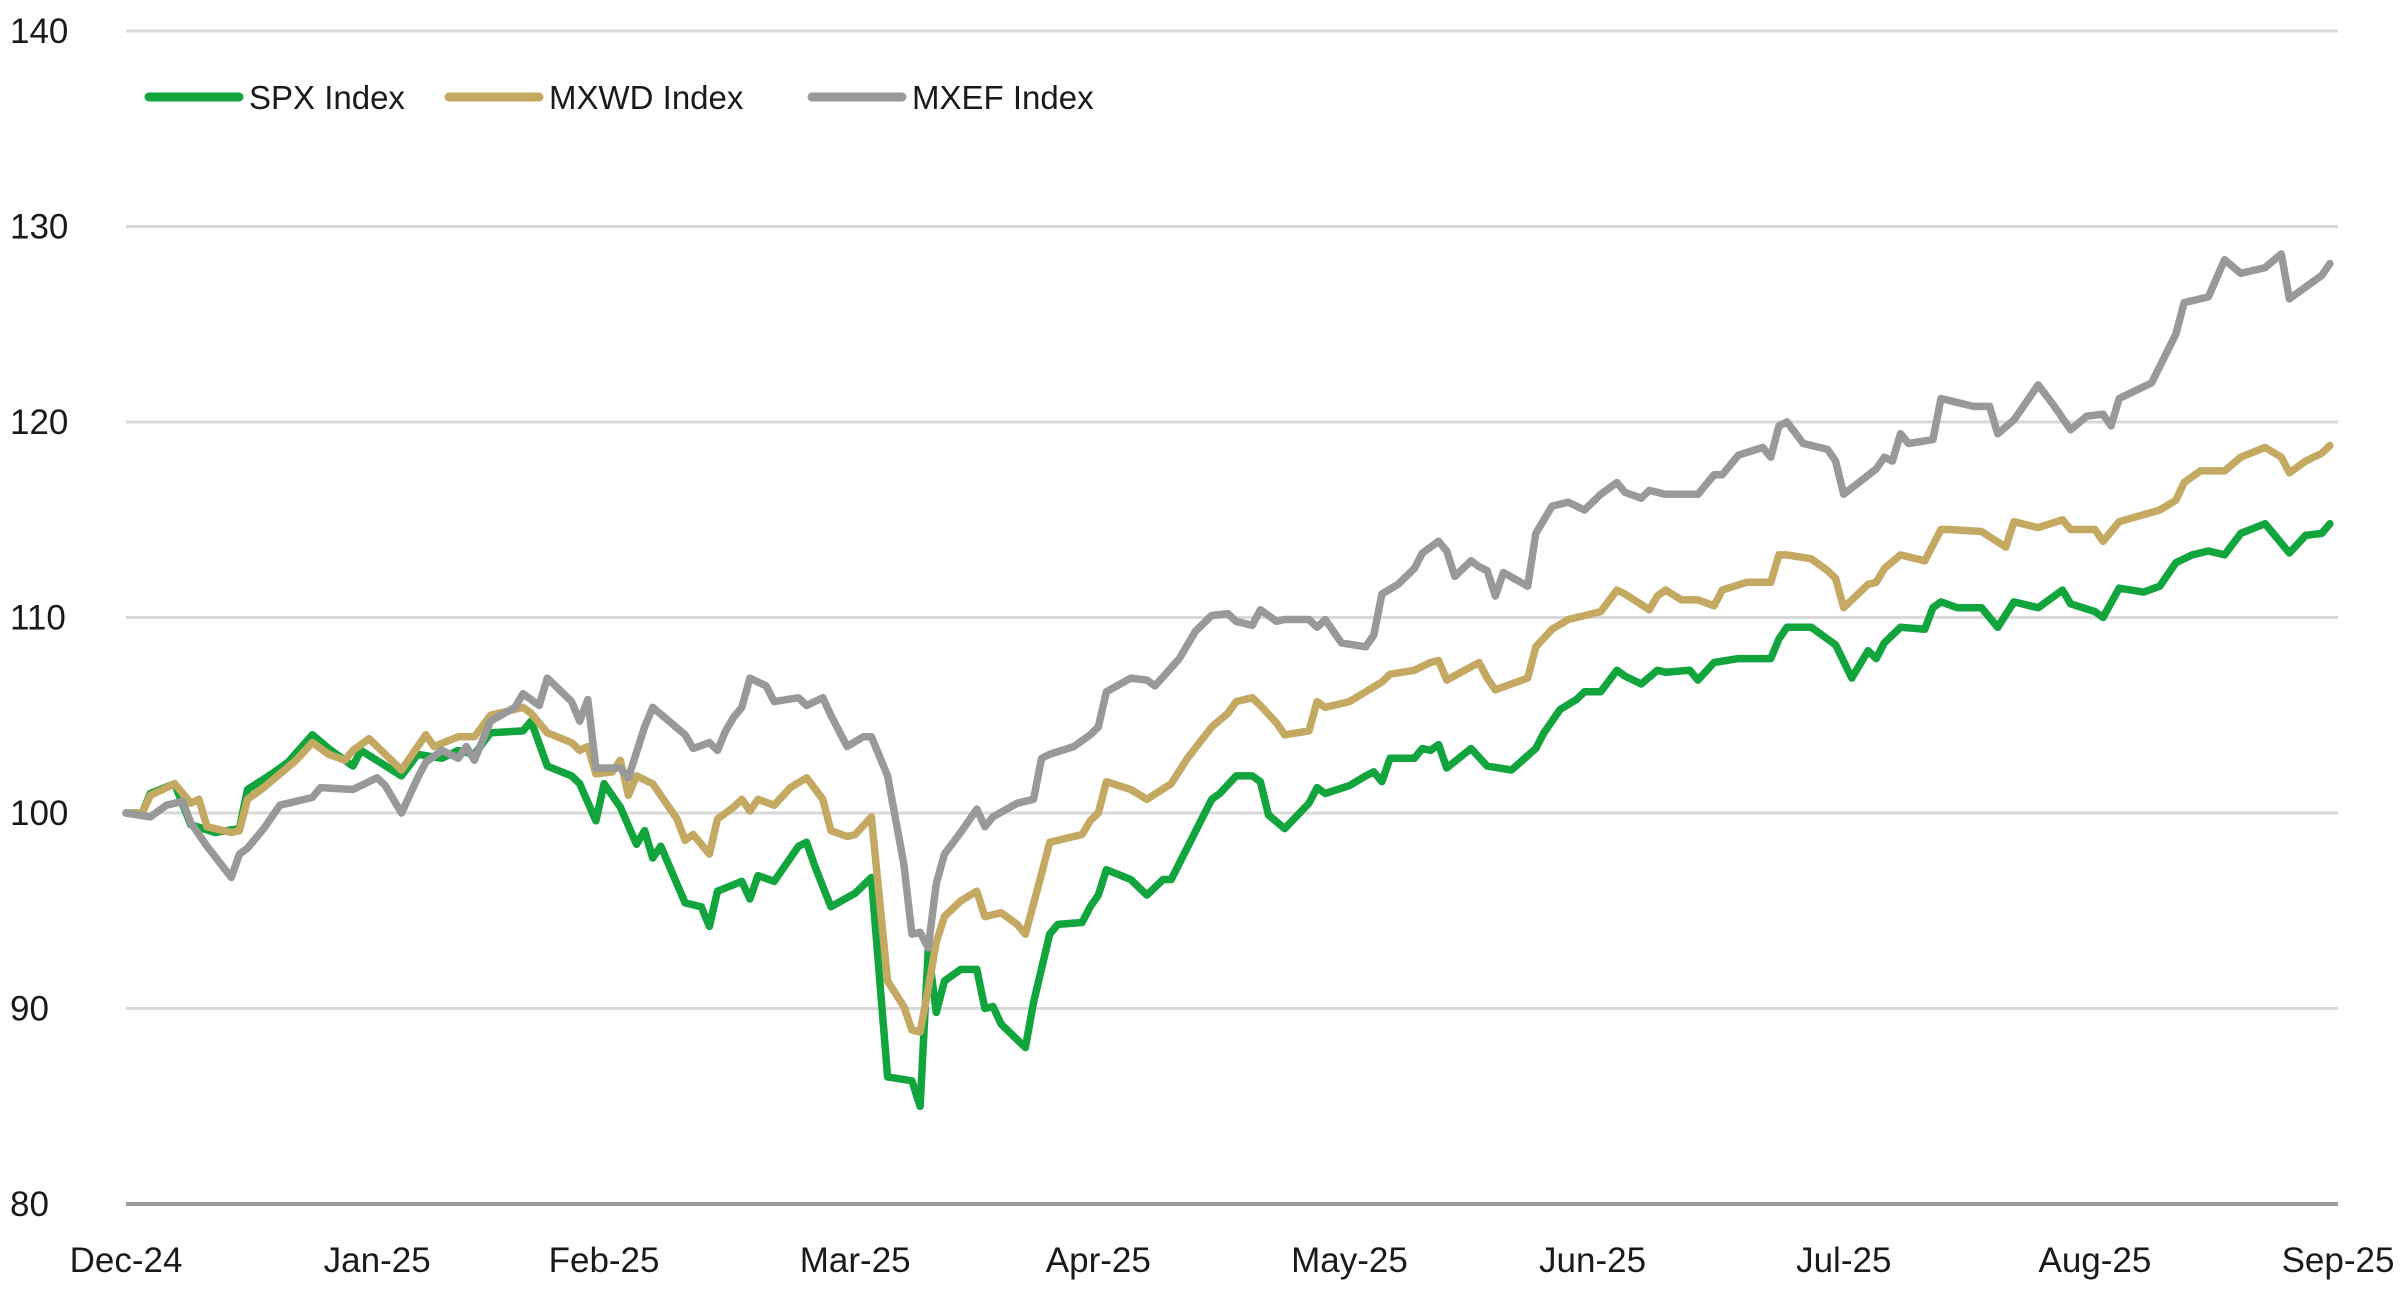 This screenshot has height=1299, width=2403. Describe the element at coordinates (29, 1204) in the screenshot. I see `y-tick-label: 80` at that location.